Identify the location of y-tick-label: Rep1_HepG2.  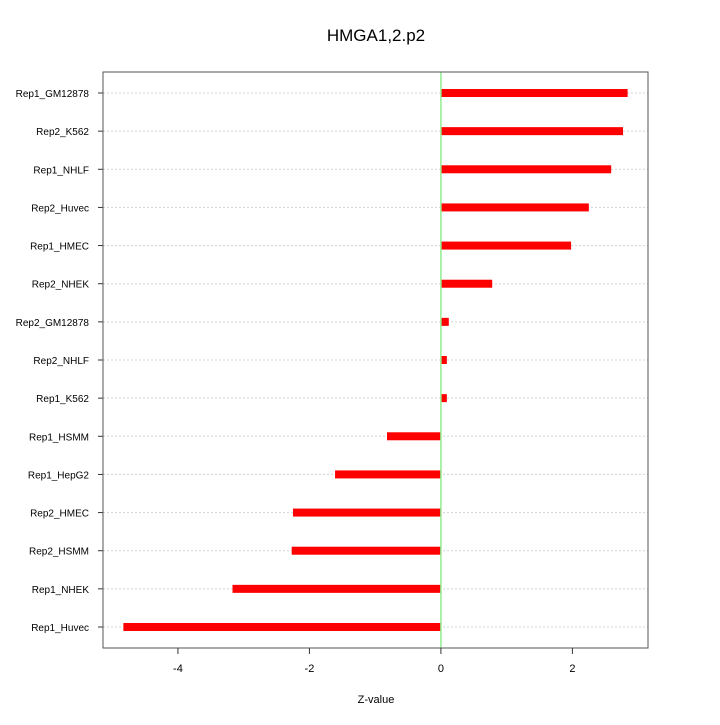
(59, 475).